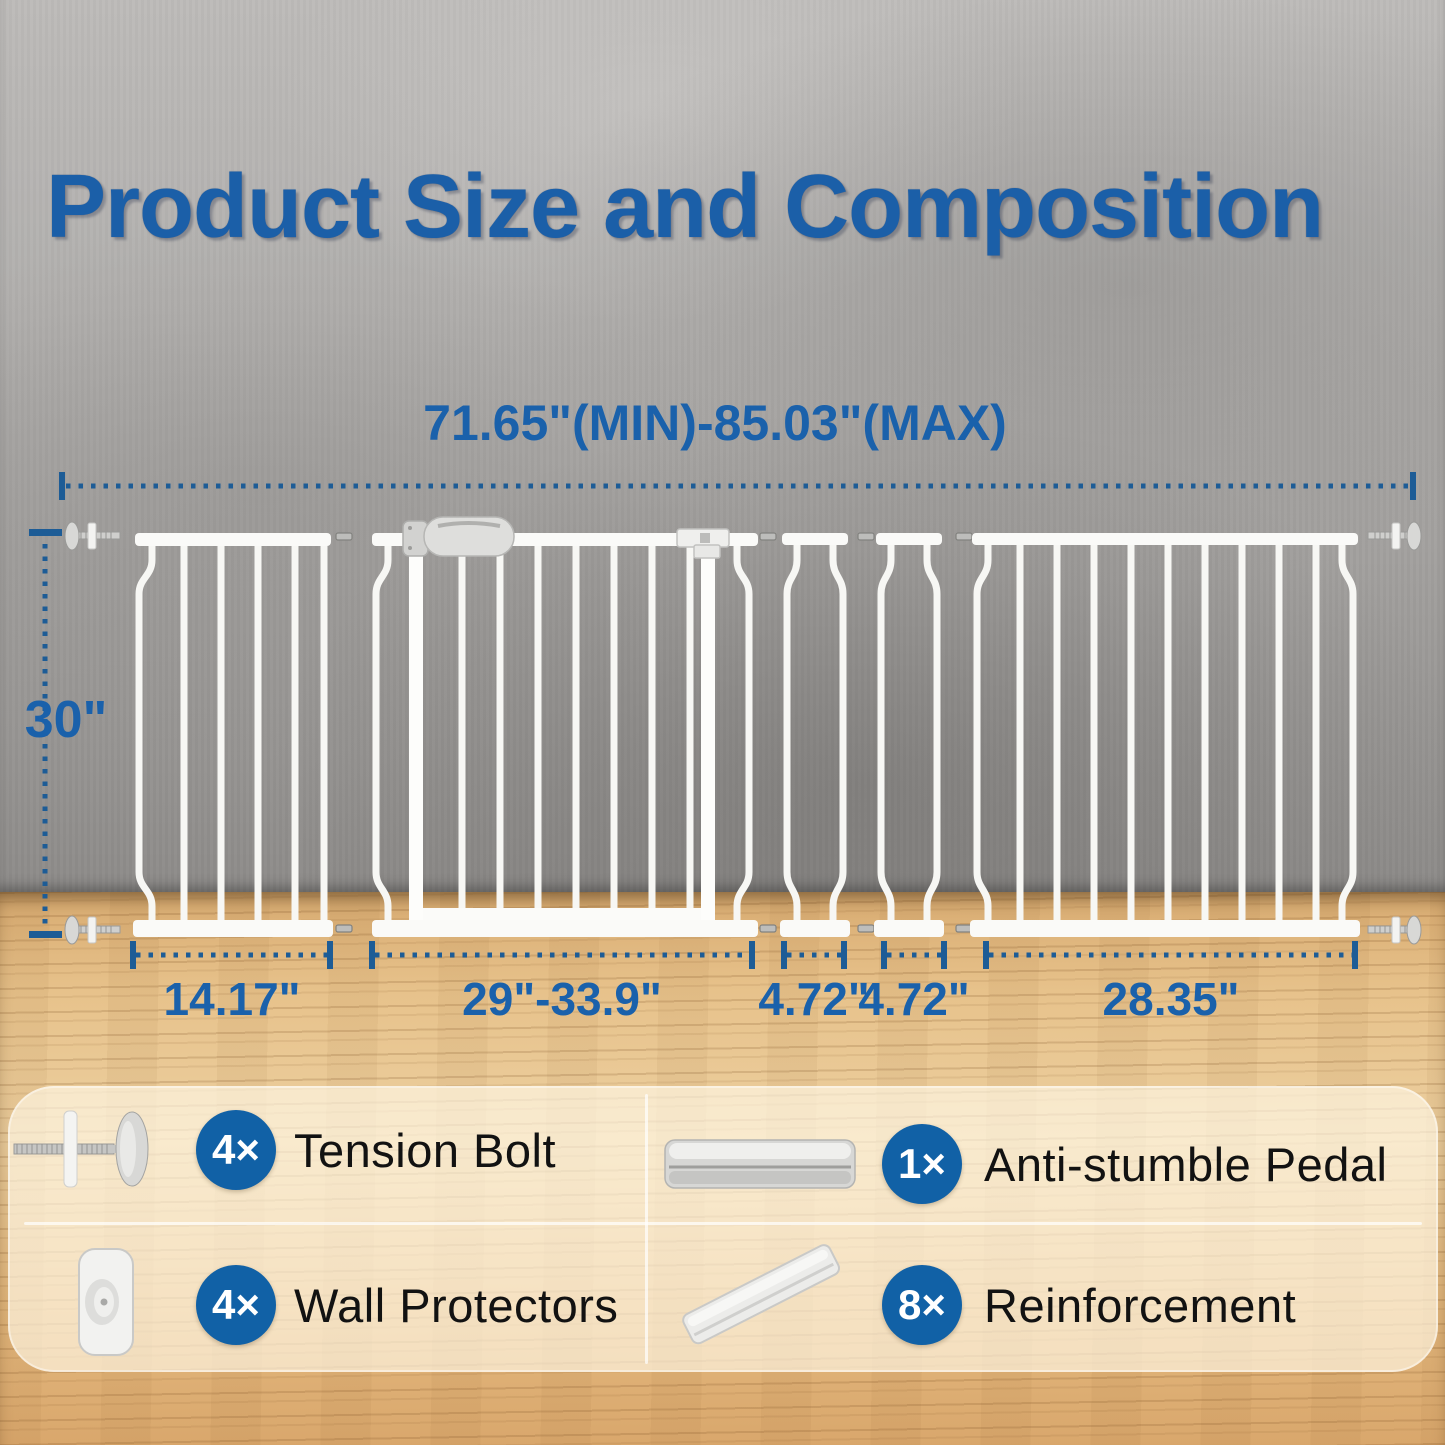 This screenshot has width=1445, height=1445. Describe the element at coordinates (914, 999) in the screenshot. I see `section-label-extension-4in-b: 4.72"` at that location.